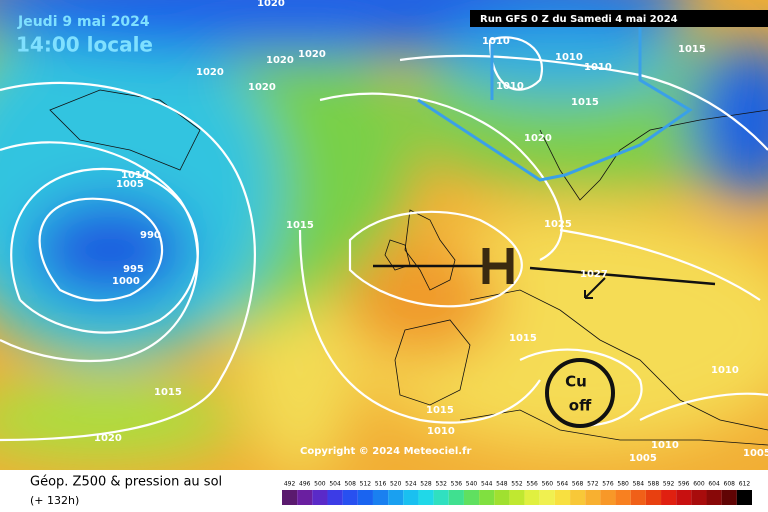 The height and width of the screenshot is (512, 768). Describe the element at coordinates (623, 484) in the screenshot. I see `scale-label: 580` at that location.